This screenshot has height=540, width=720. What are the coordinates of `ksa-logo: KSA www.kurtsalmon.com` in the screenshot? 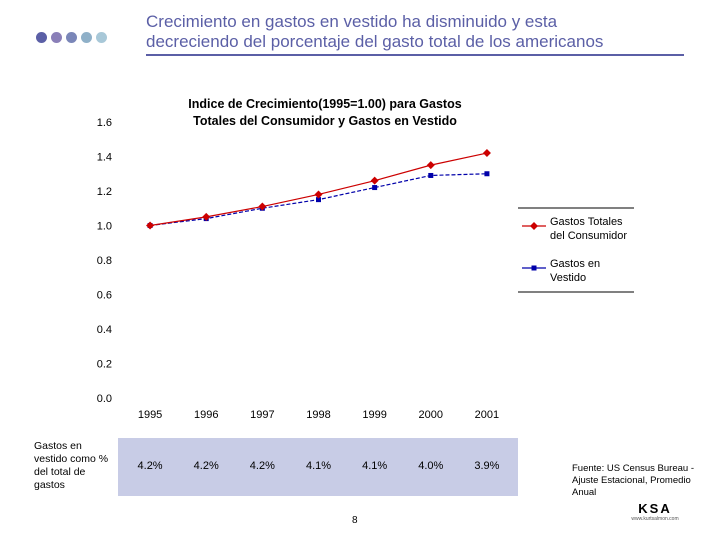 It's located at (655, 512).